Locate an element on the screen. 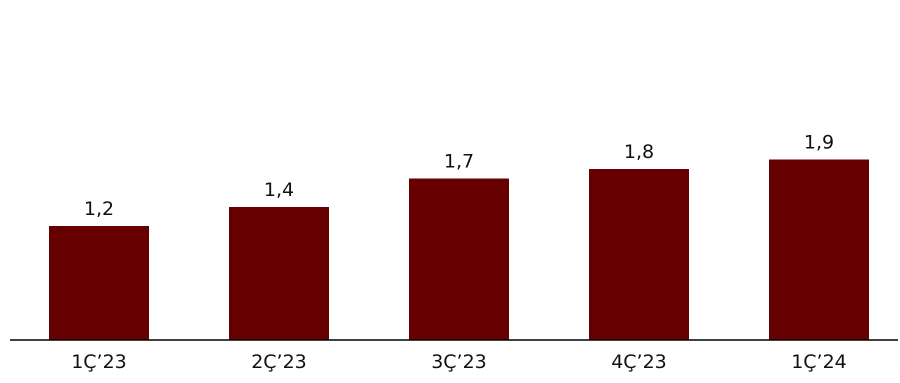 The width and height of the screenshot is (900, 383). x-tick-labels: 1Ç’23 2Ç’23 3Ç’23 4Ç’23 1Ç’24 is located at coordinates (459, 362).